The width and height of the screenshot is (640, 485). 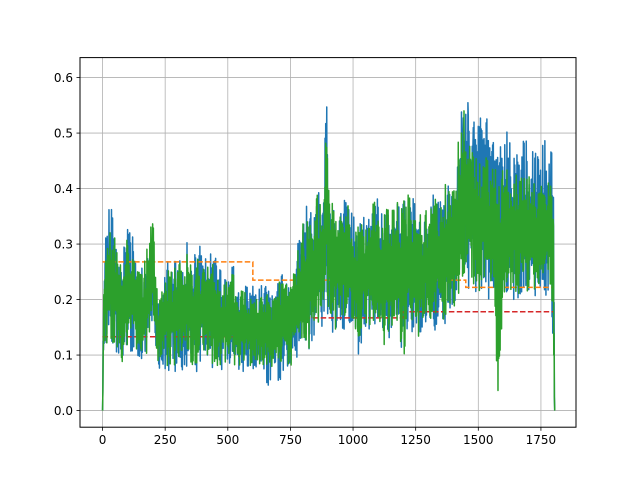 What do you see at coordinates (290, 440) in the screenshot?
I see `x-tick-label: 750` at bounding box center [290, 440].